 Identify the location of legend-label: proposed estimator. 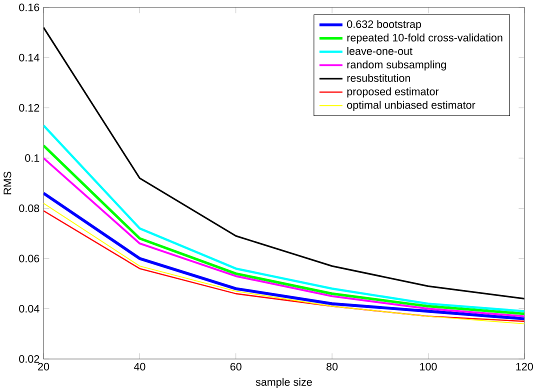
(393, 93).